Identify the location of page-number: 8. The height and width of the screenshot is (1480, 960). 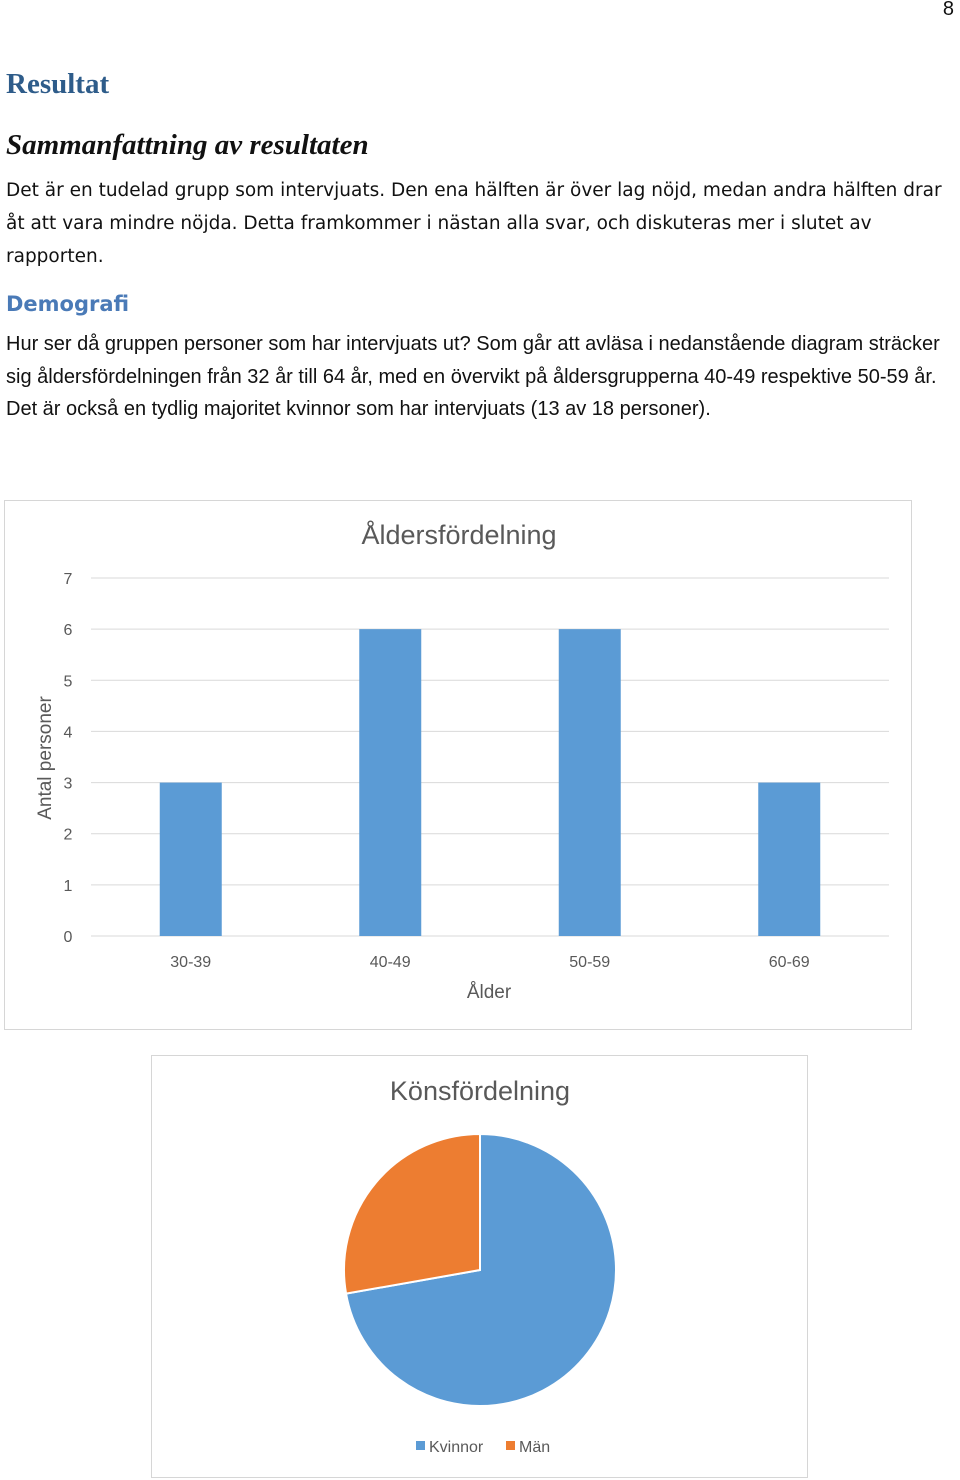
(948, 10).